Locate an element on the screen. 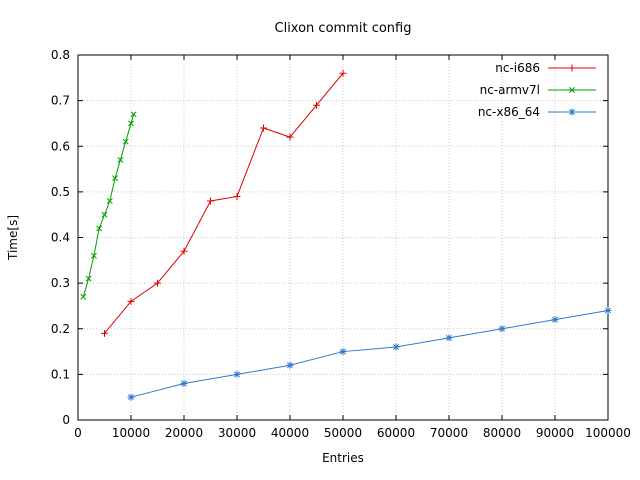 The height and width of the screenshot is (480, 640). legend-label-nc-armv7l: nc-armv7l is located at coordinates (510, 90).